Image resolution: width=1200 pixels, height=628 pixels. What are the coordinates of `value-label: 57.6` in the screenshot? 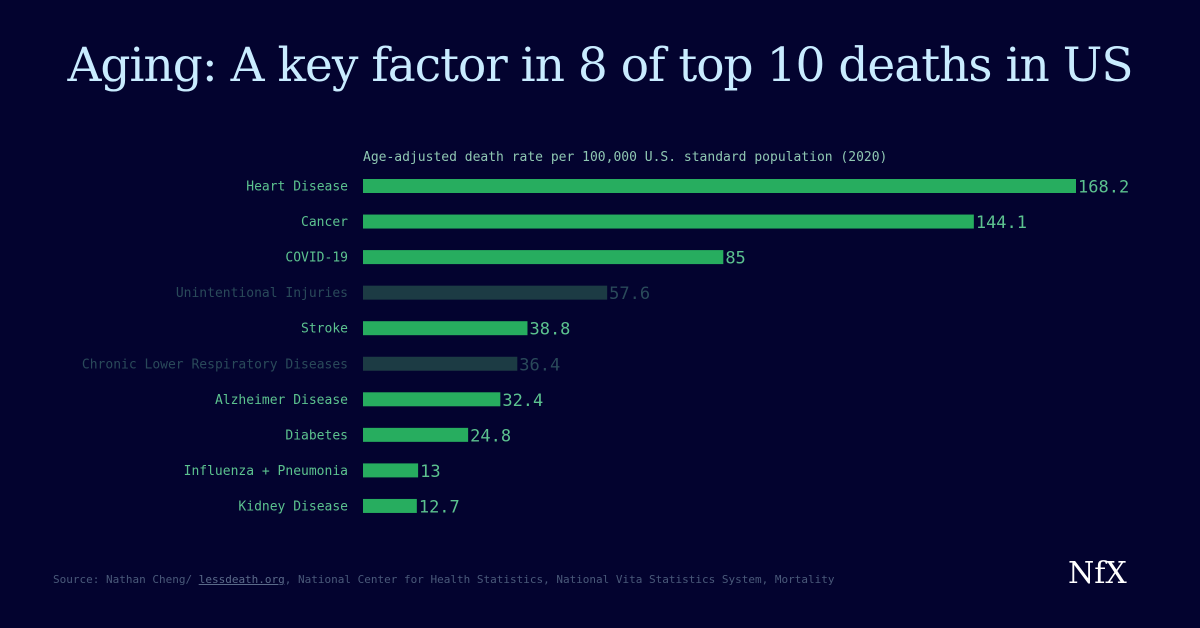 It's located at (629, 294).